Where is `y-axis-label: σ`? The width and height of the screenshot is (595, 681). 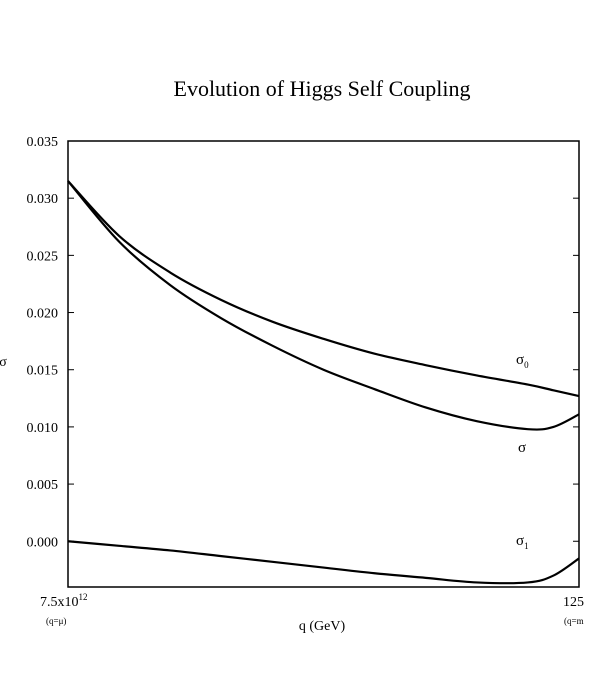 y-axis-label: σ is located at coordinates (3, 362).